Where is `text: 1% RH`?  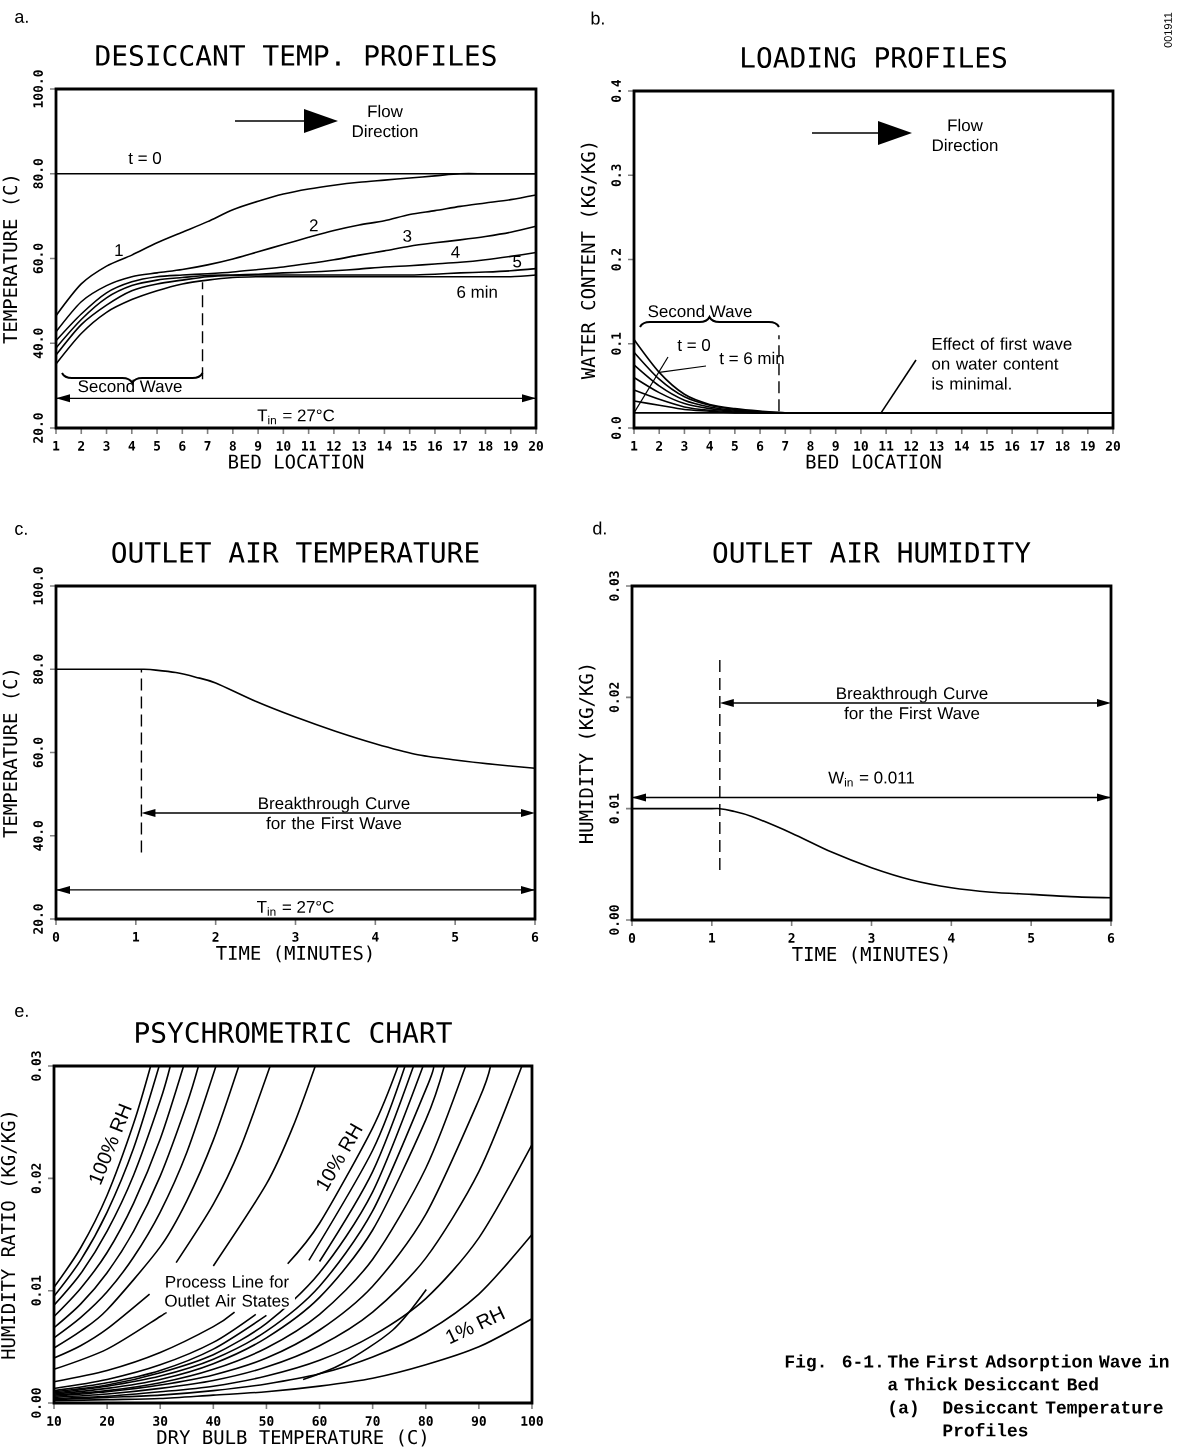
text: 1% RH is located at coordinates (476, 1325).